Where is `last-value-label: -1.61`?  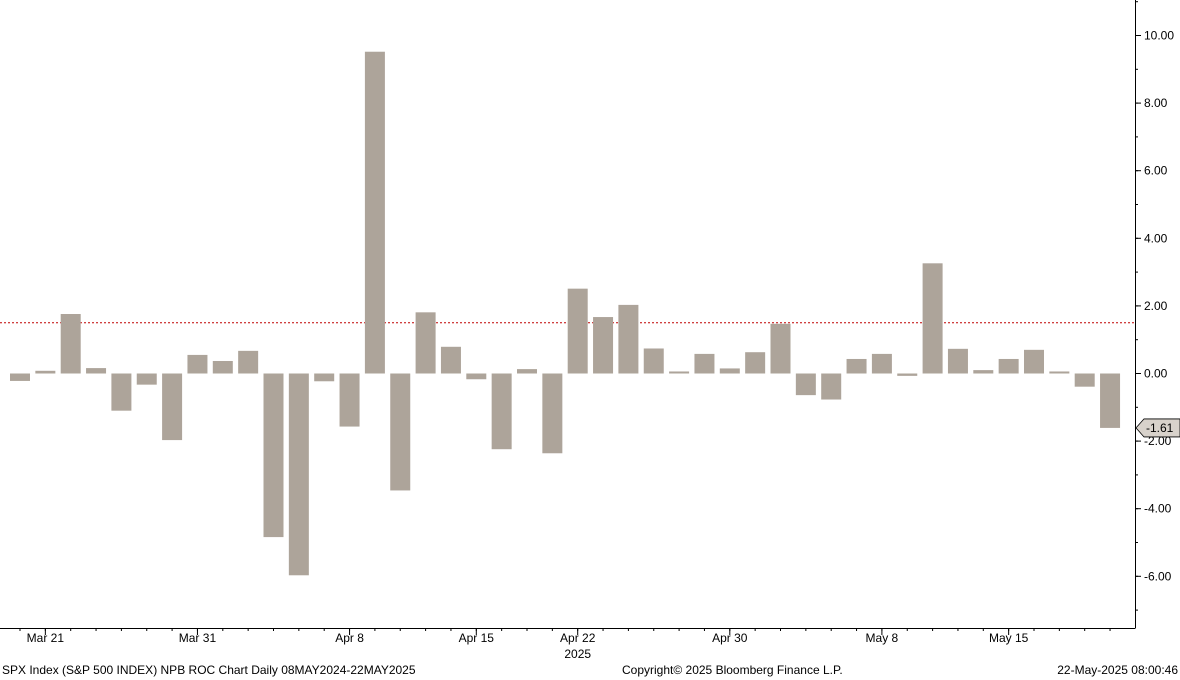
last-value-label: -1.61 is located at coordinates (1160, 428).